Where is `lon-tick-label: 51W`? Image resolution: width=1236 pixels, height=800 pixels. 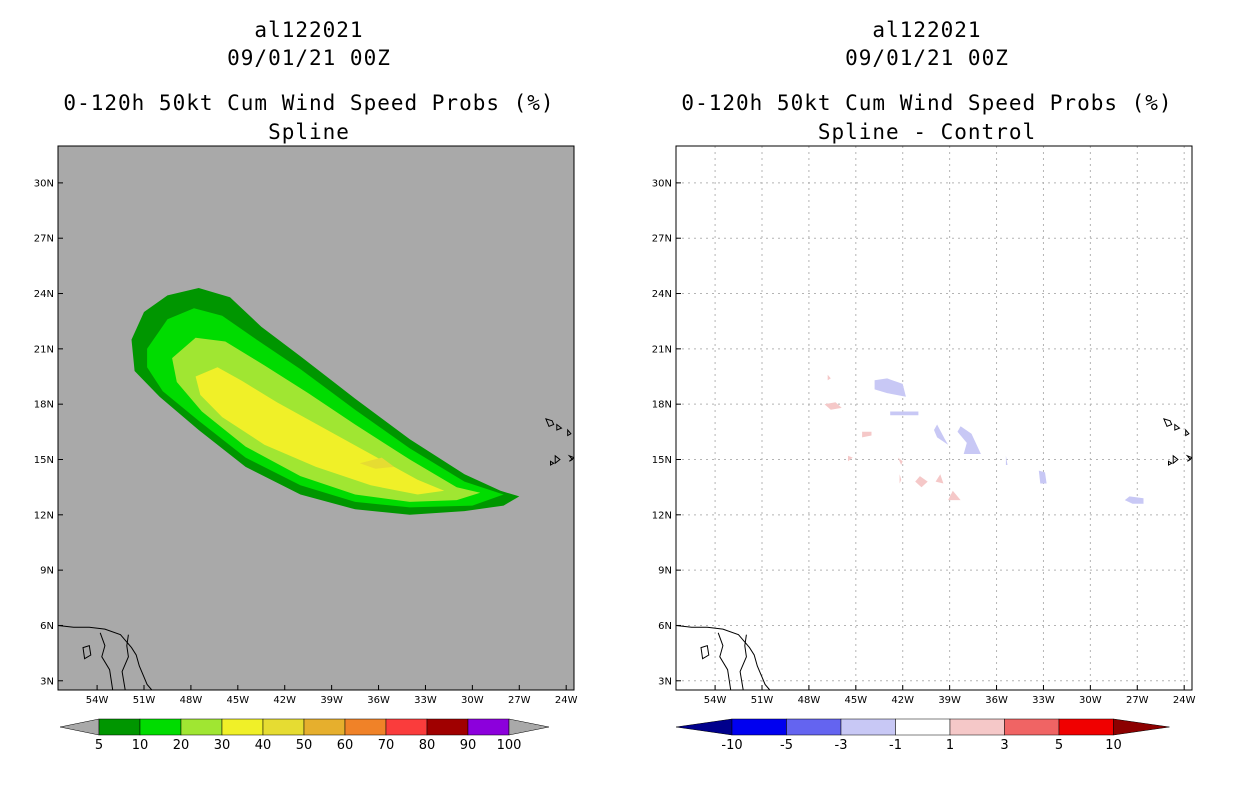
lon-tick-label: 51W is located at coordinates (144, 700).